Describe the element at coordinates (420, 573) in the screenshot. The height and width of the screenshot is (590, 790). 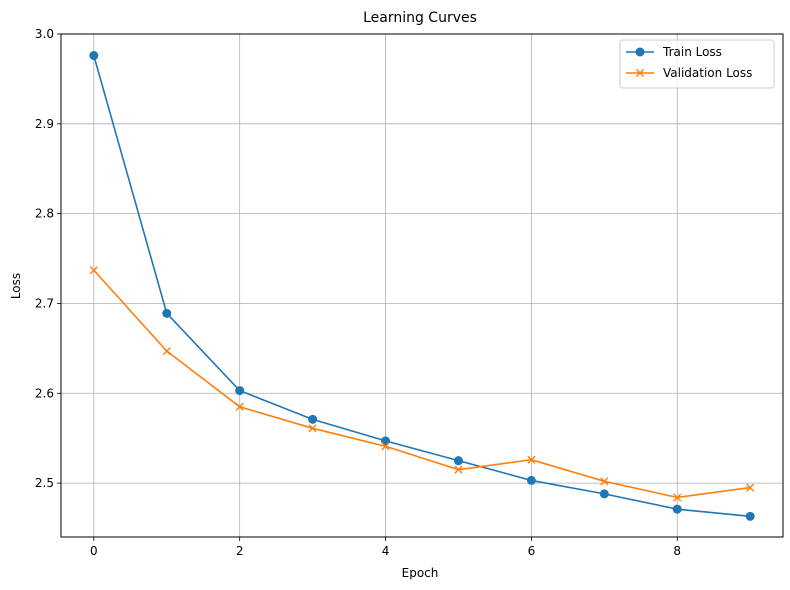
I see `x-axis-label: Epoch` at that location.